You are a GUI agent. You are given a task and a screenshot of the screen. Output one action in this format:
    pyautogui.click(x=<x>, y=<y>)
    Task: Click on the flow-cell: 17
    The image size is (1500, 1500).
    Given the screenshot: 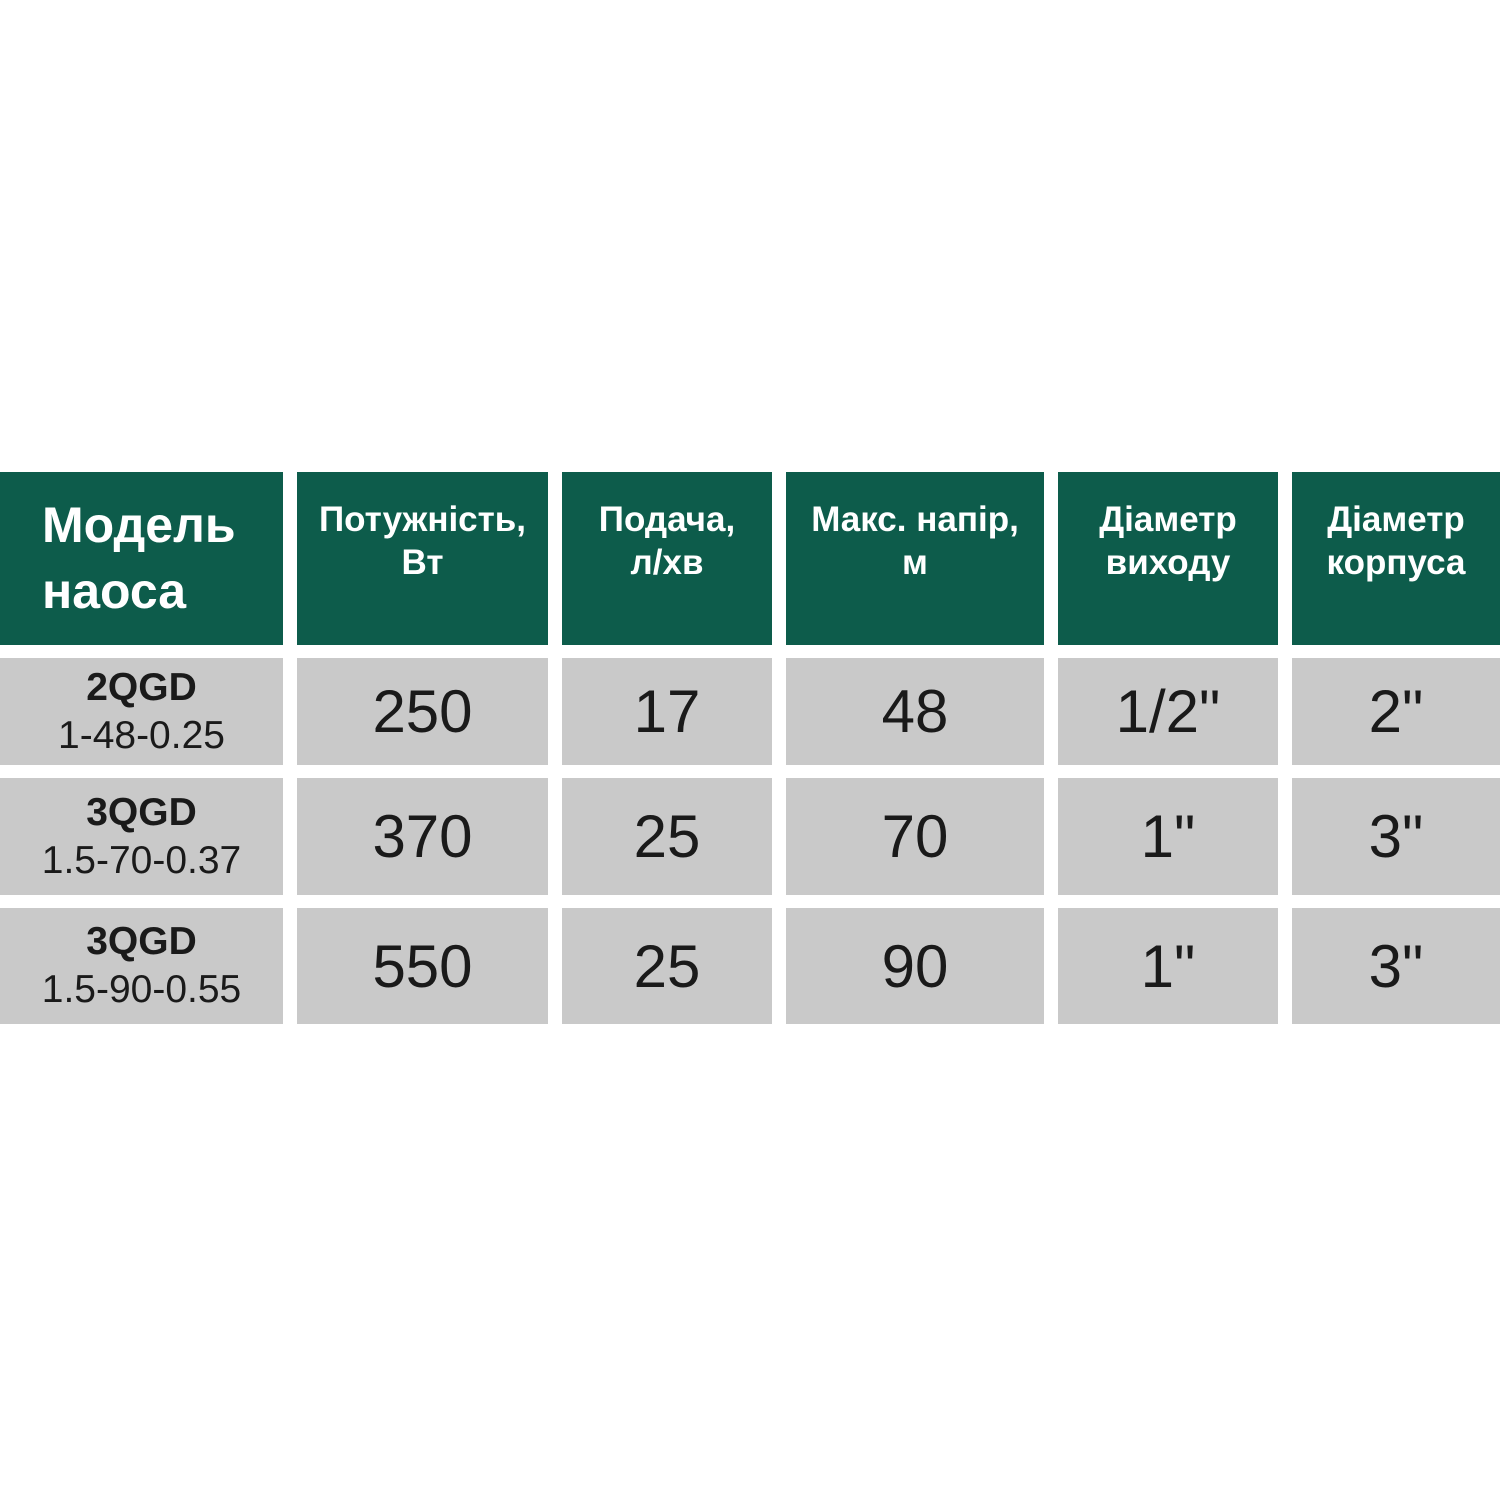 What is the action you would take?
    pyautogui.click(x=667, y=711)
    